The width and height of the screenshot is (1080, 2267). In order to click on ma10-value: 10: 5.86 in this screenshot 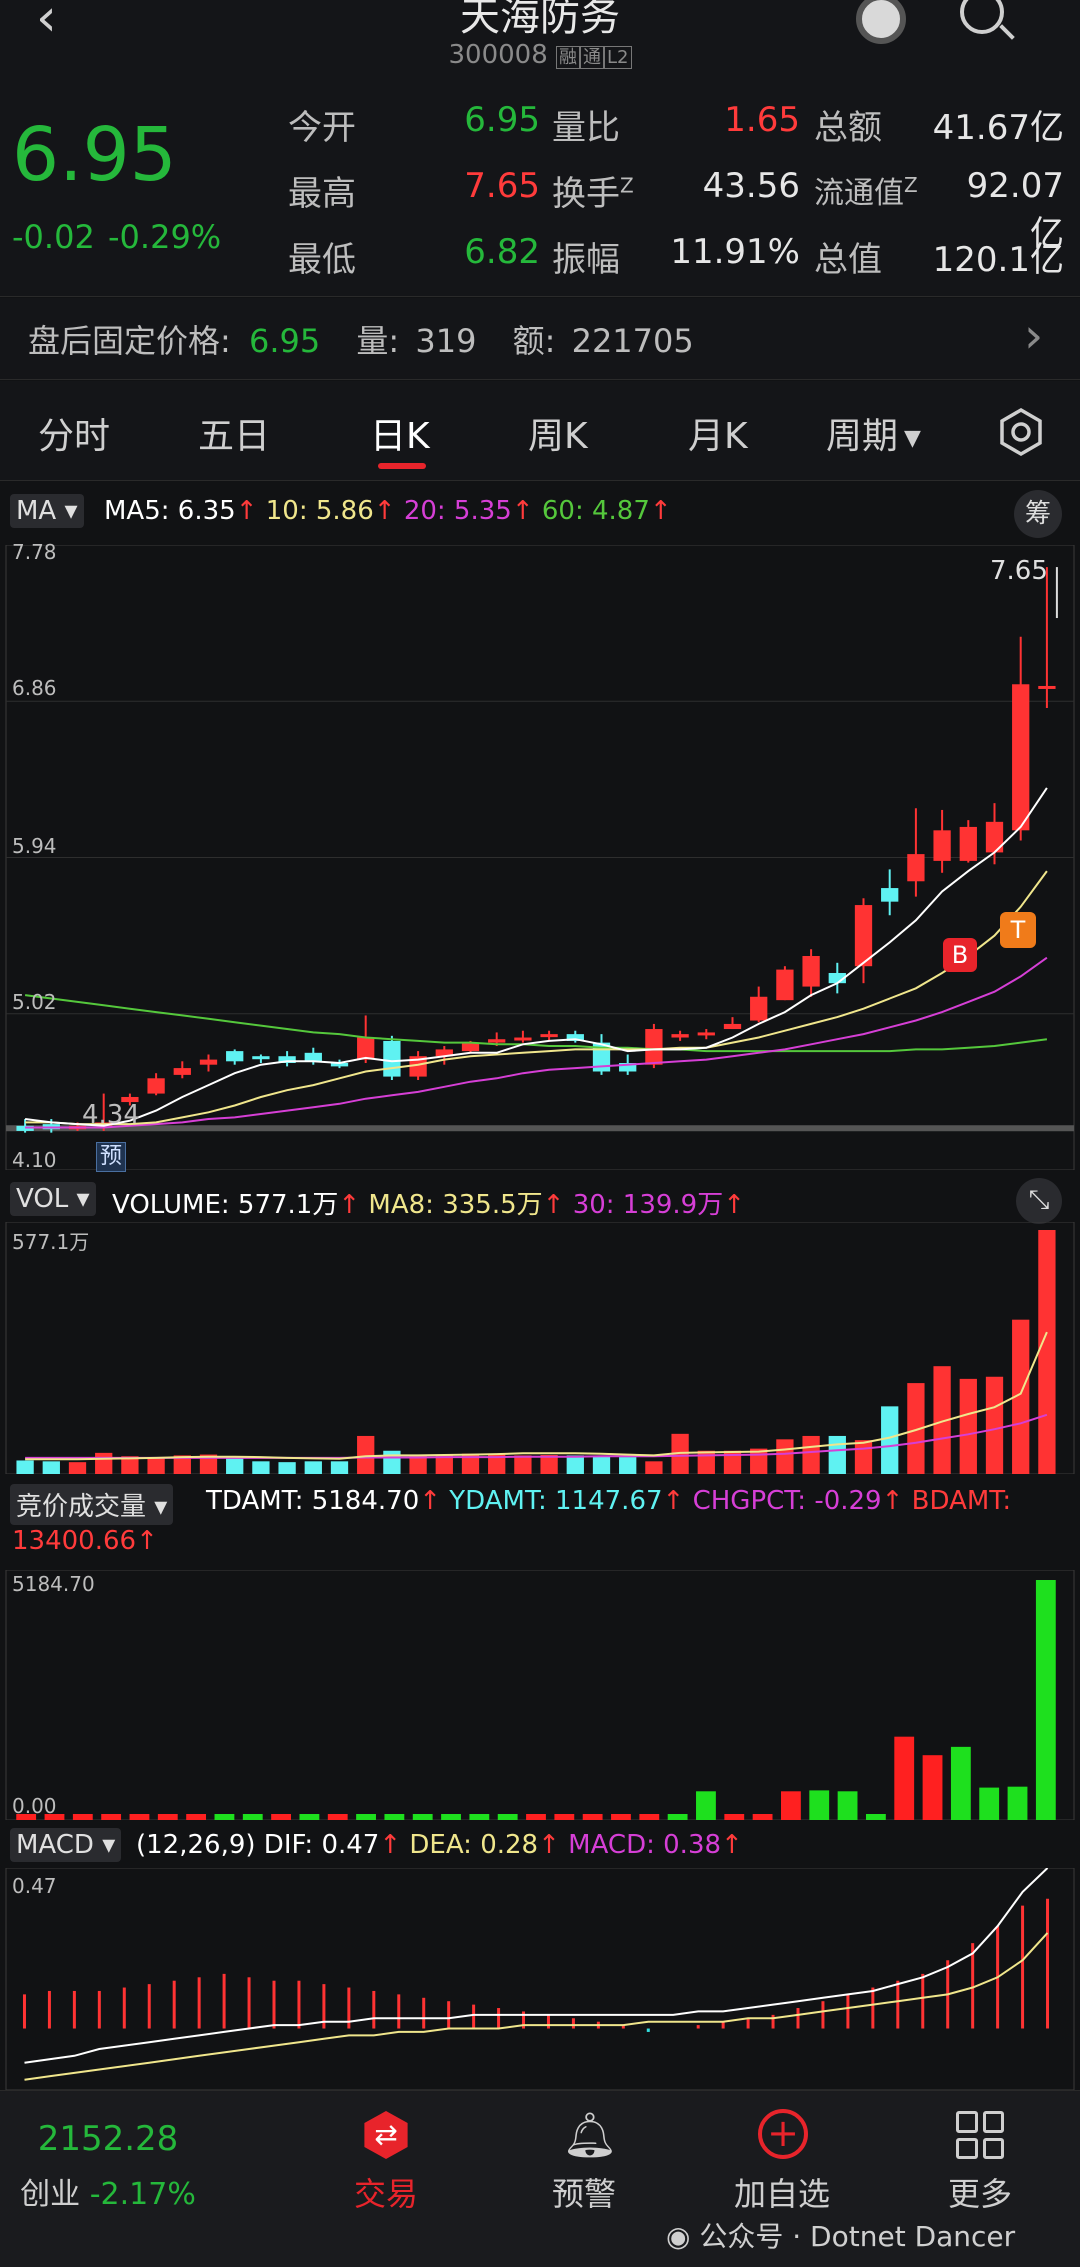, I will do `click(319, 511)`.